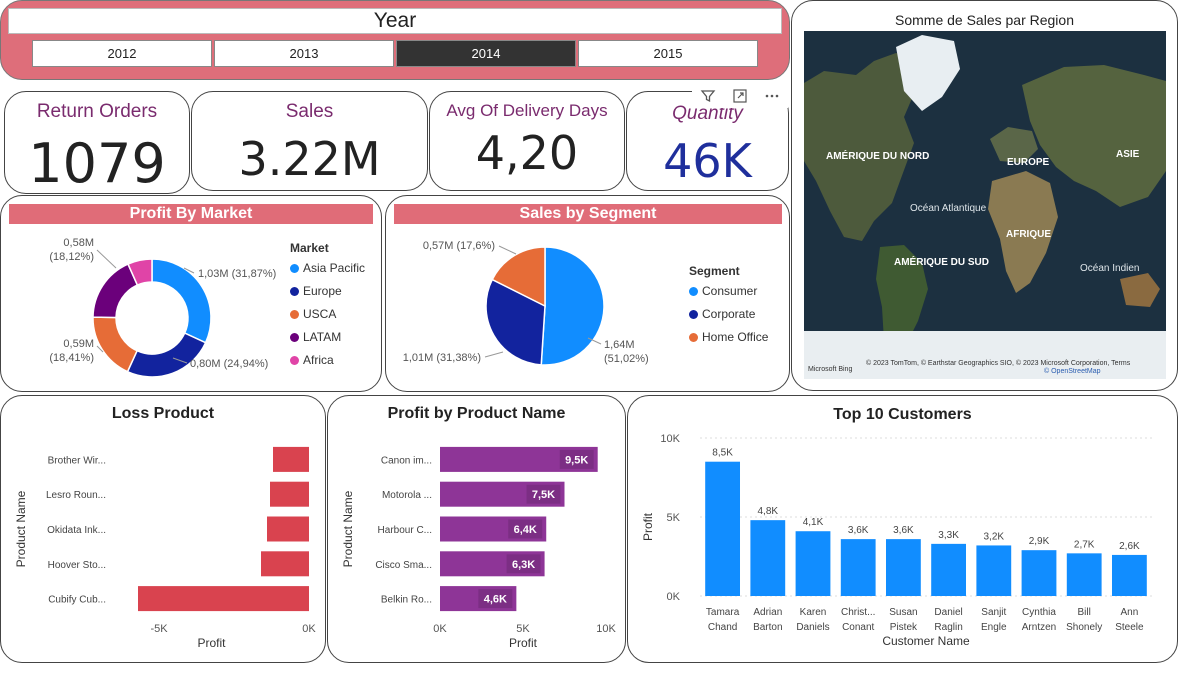 Image resolution: width=1181 pixels, height=680 pixels. I want to click on y-tick-label: 0K, so click(674, 597).